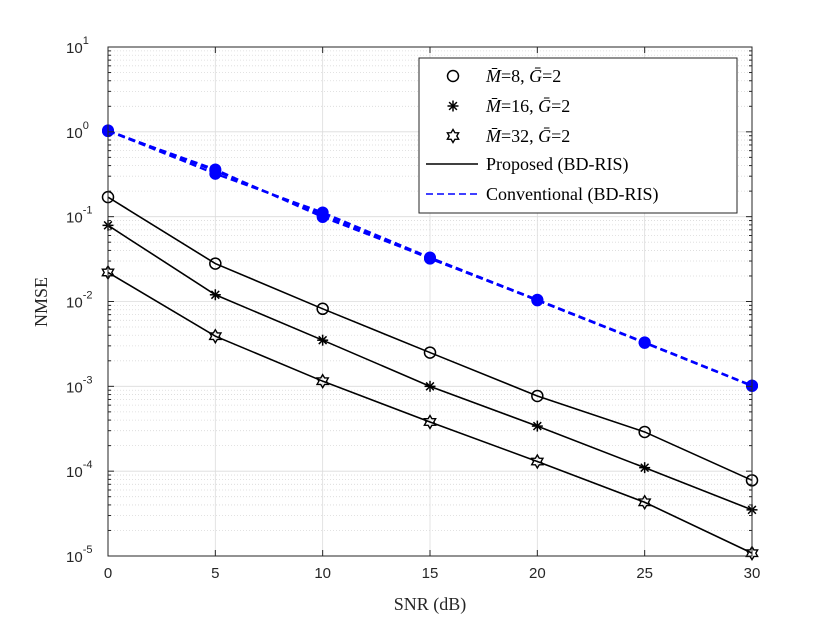  Describe the element at coordinates (453, 136) in the screenshot. I see `legend-marker-hexagram` at that location.